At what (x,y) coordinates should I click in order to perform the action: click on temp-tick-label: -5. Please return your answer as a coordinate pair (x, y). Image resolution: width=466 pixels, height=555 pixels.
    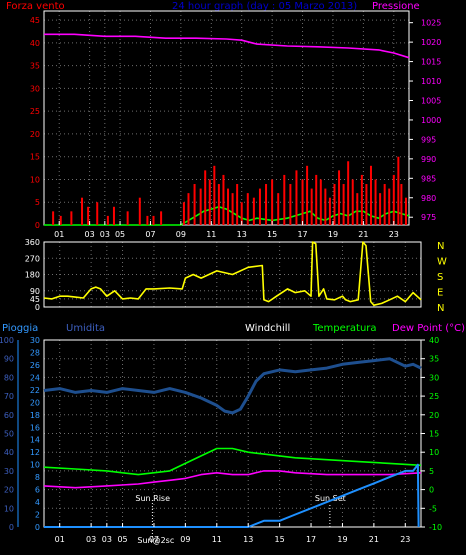
    Looking at the image, I should click on (433, 508).